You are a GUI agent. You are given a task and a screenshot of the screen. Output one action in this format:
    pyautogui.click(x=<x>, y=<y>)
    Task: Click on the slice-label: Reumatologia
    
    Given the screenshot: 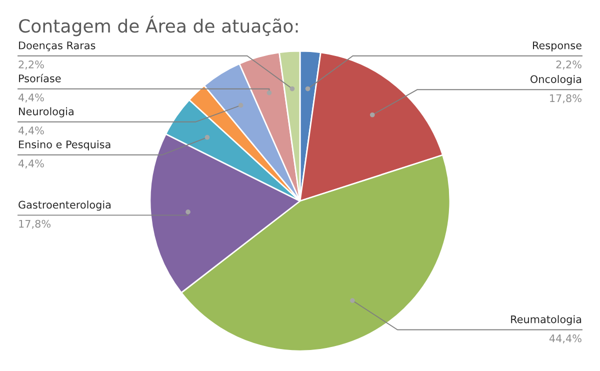 What is the action you would take?
    pyautogui.click(x=546, y=320)
    